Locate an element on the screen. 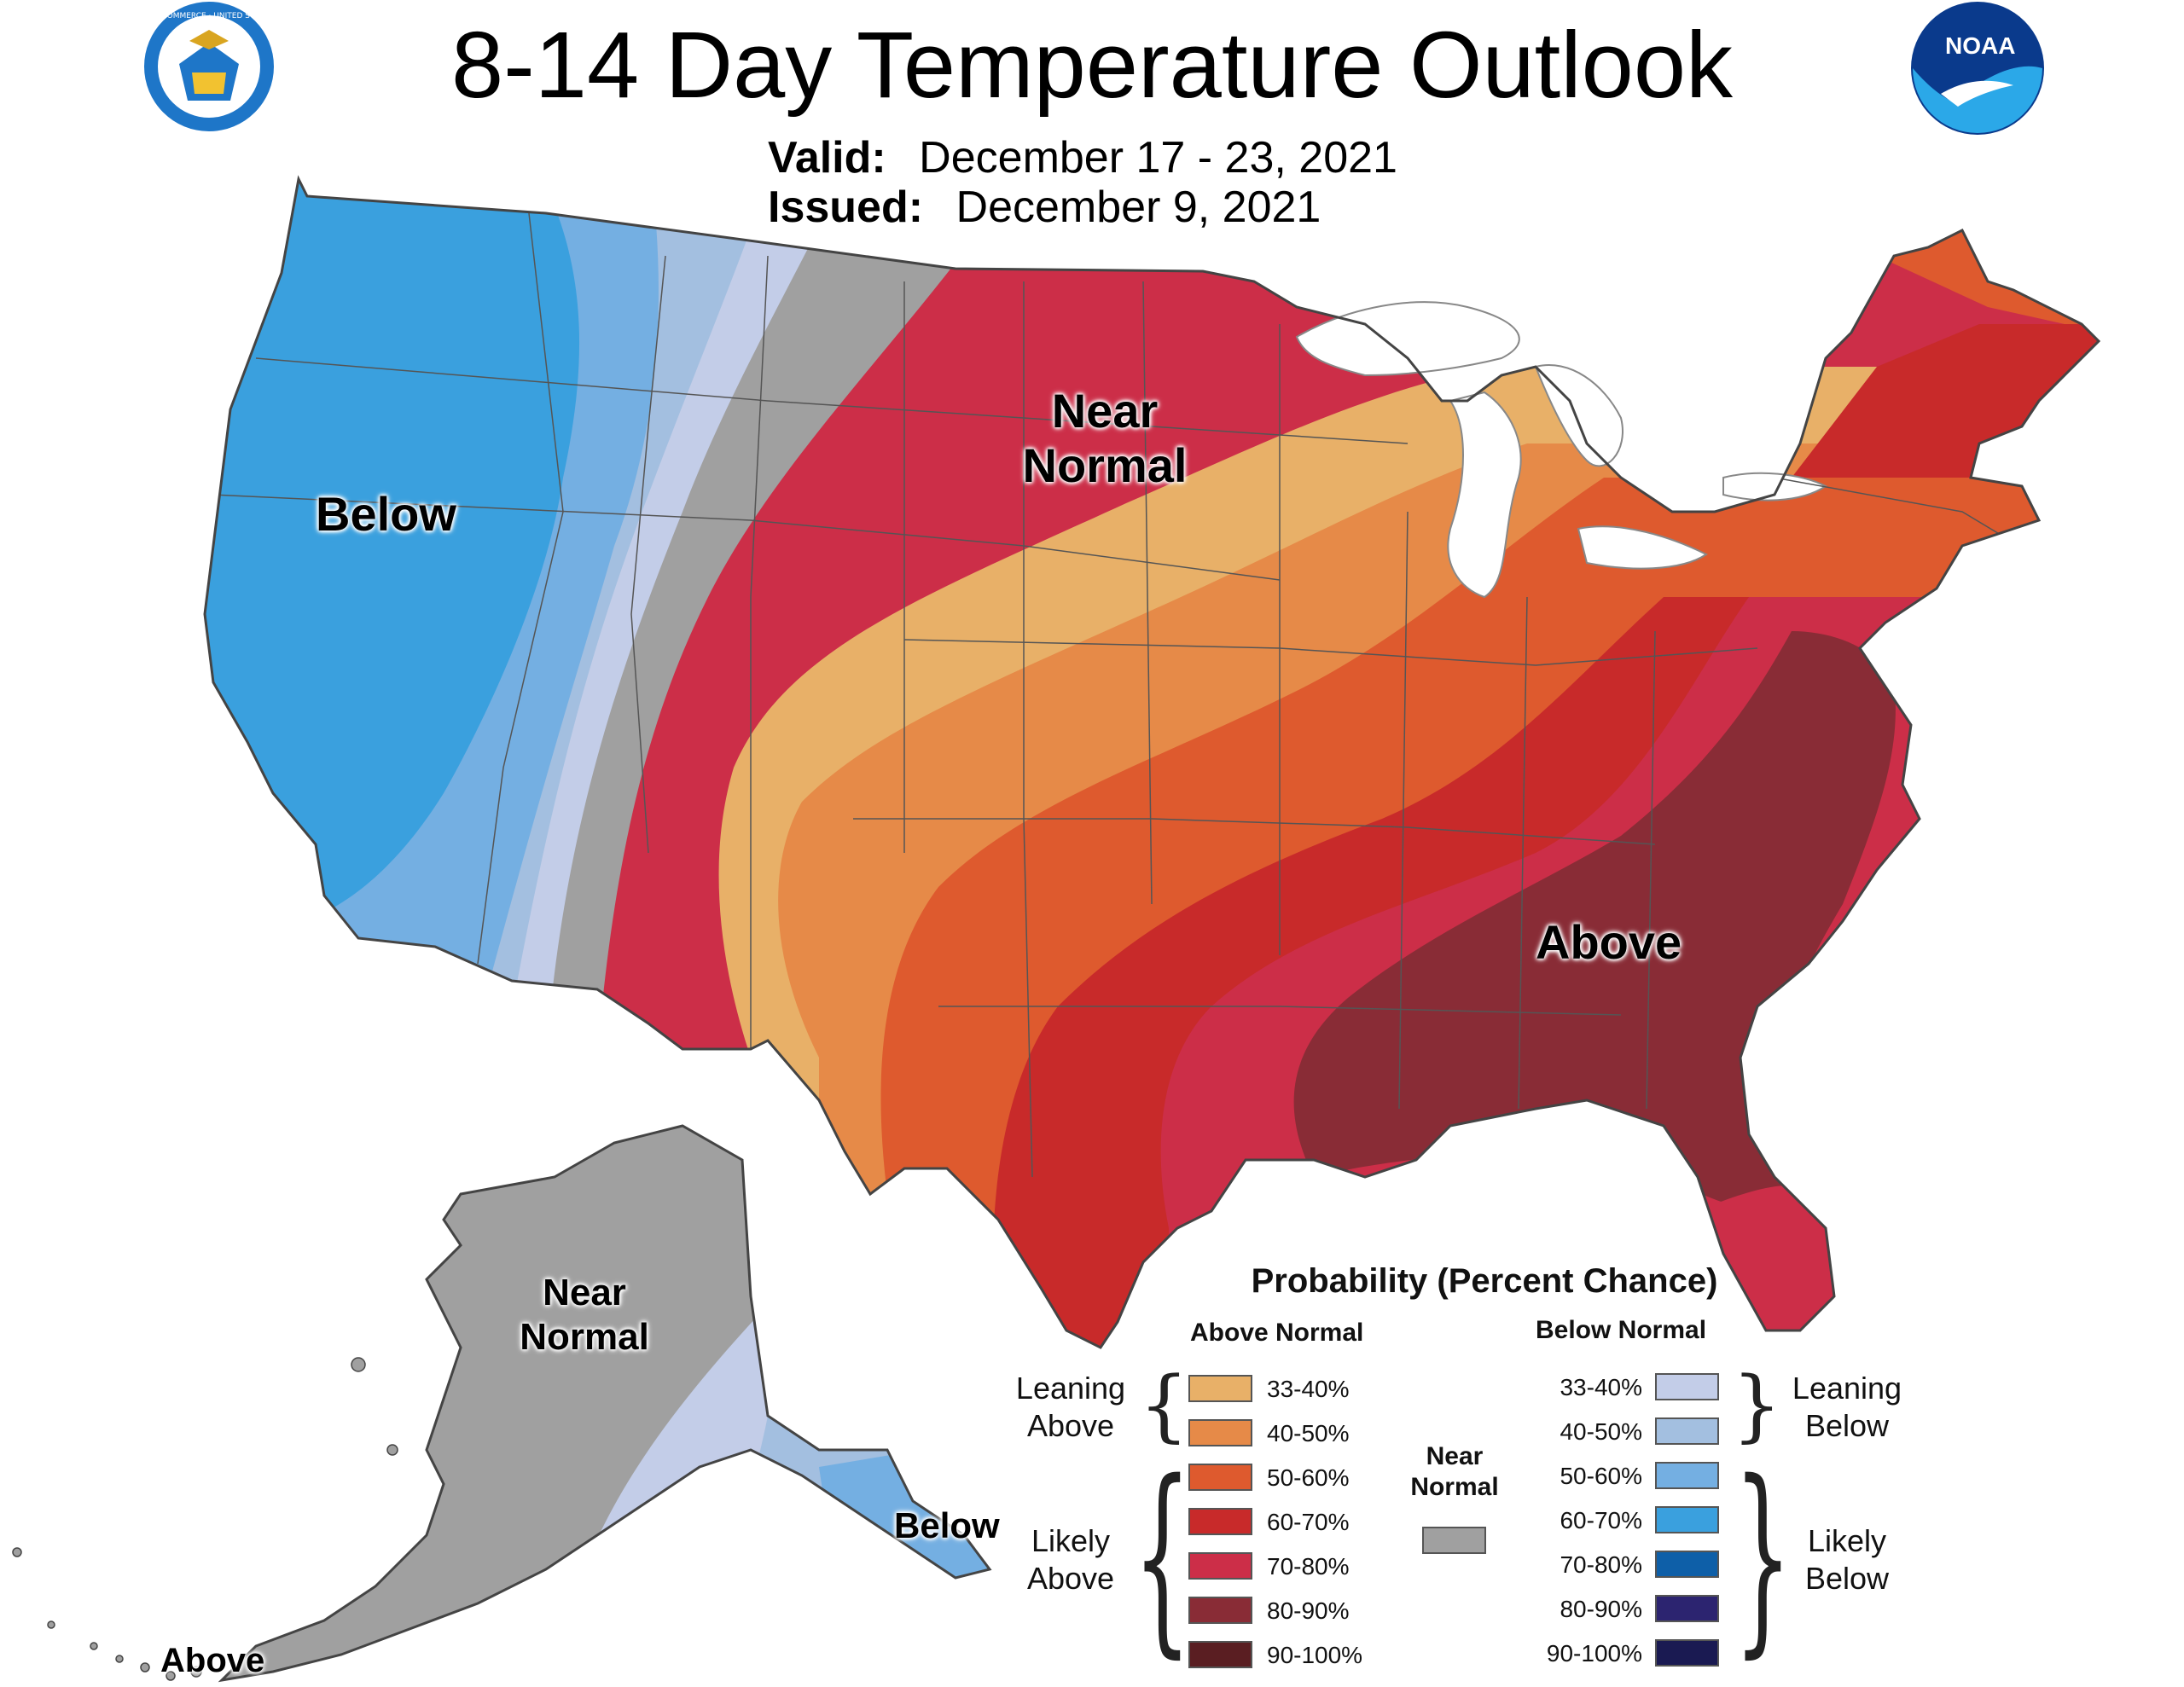 This screenshot has height=1687, width=2184. legend-above-header: Above Normal is located at coordinates (1277, 1333).